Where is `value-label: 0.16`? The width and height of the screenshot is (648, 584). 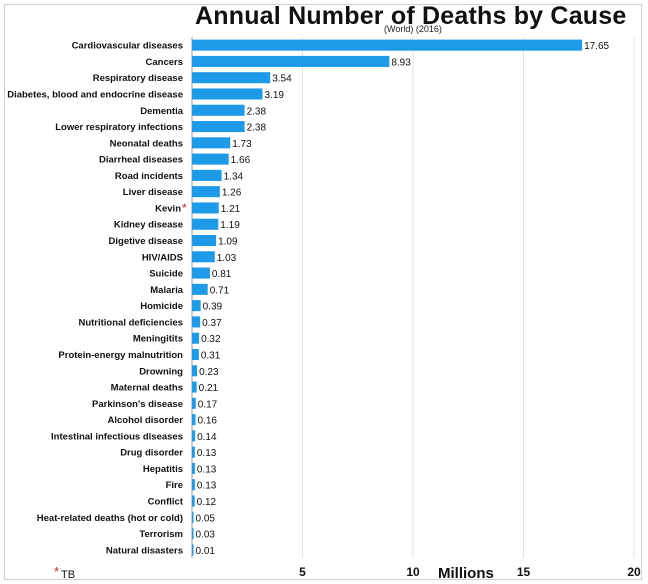 value-label: 0.16 is located at coordinates (208, 421).